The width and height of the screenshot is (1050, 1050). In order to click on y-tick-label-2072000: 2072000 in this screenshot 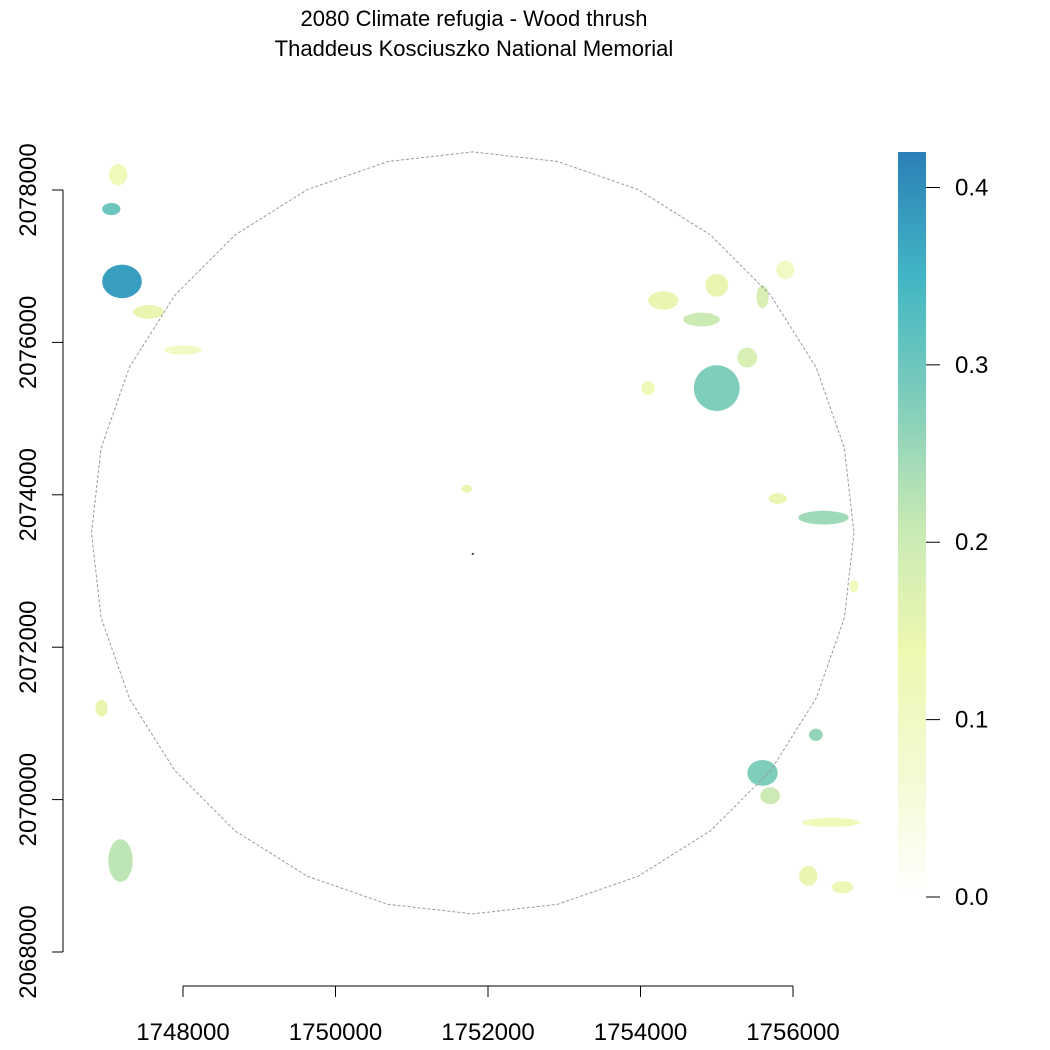, I will do `click(28, 646)`.